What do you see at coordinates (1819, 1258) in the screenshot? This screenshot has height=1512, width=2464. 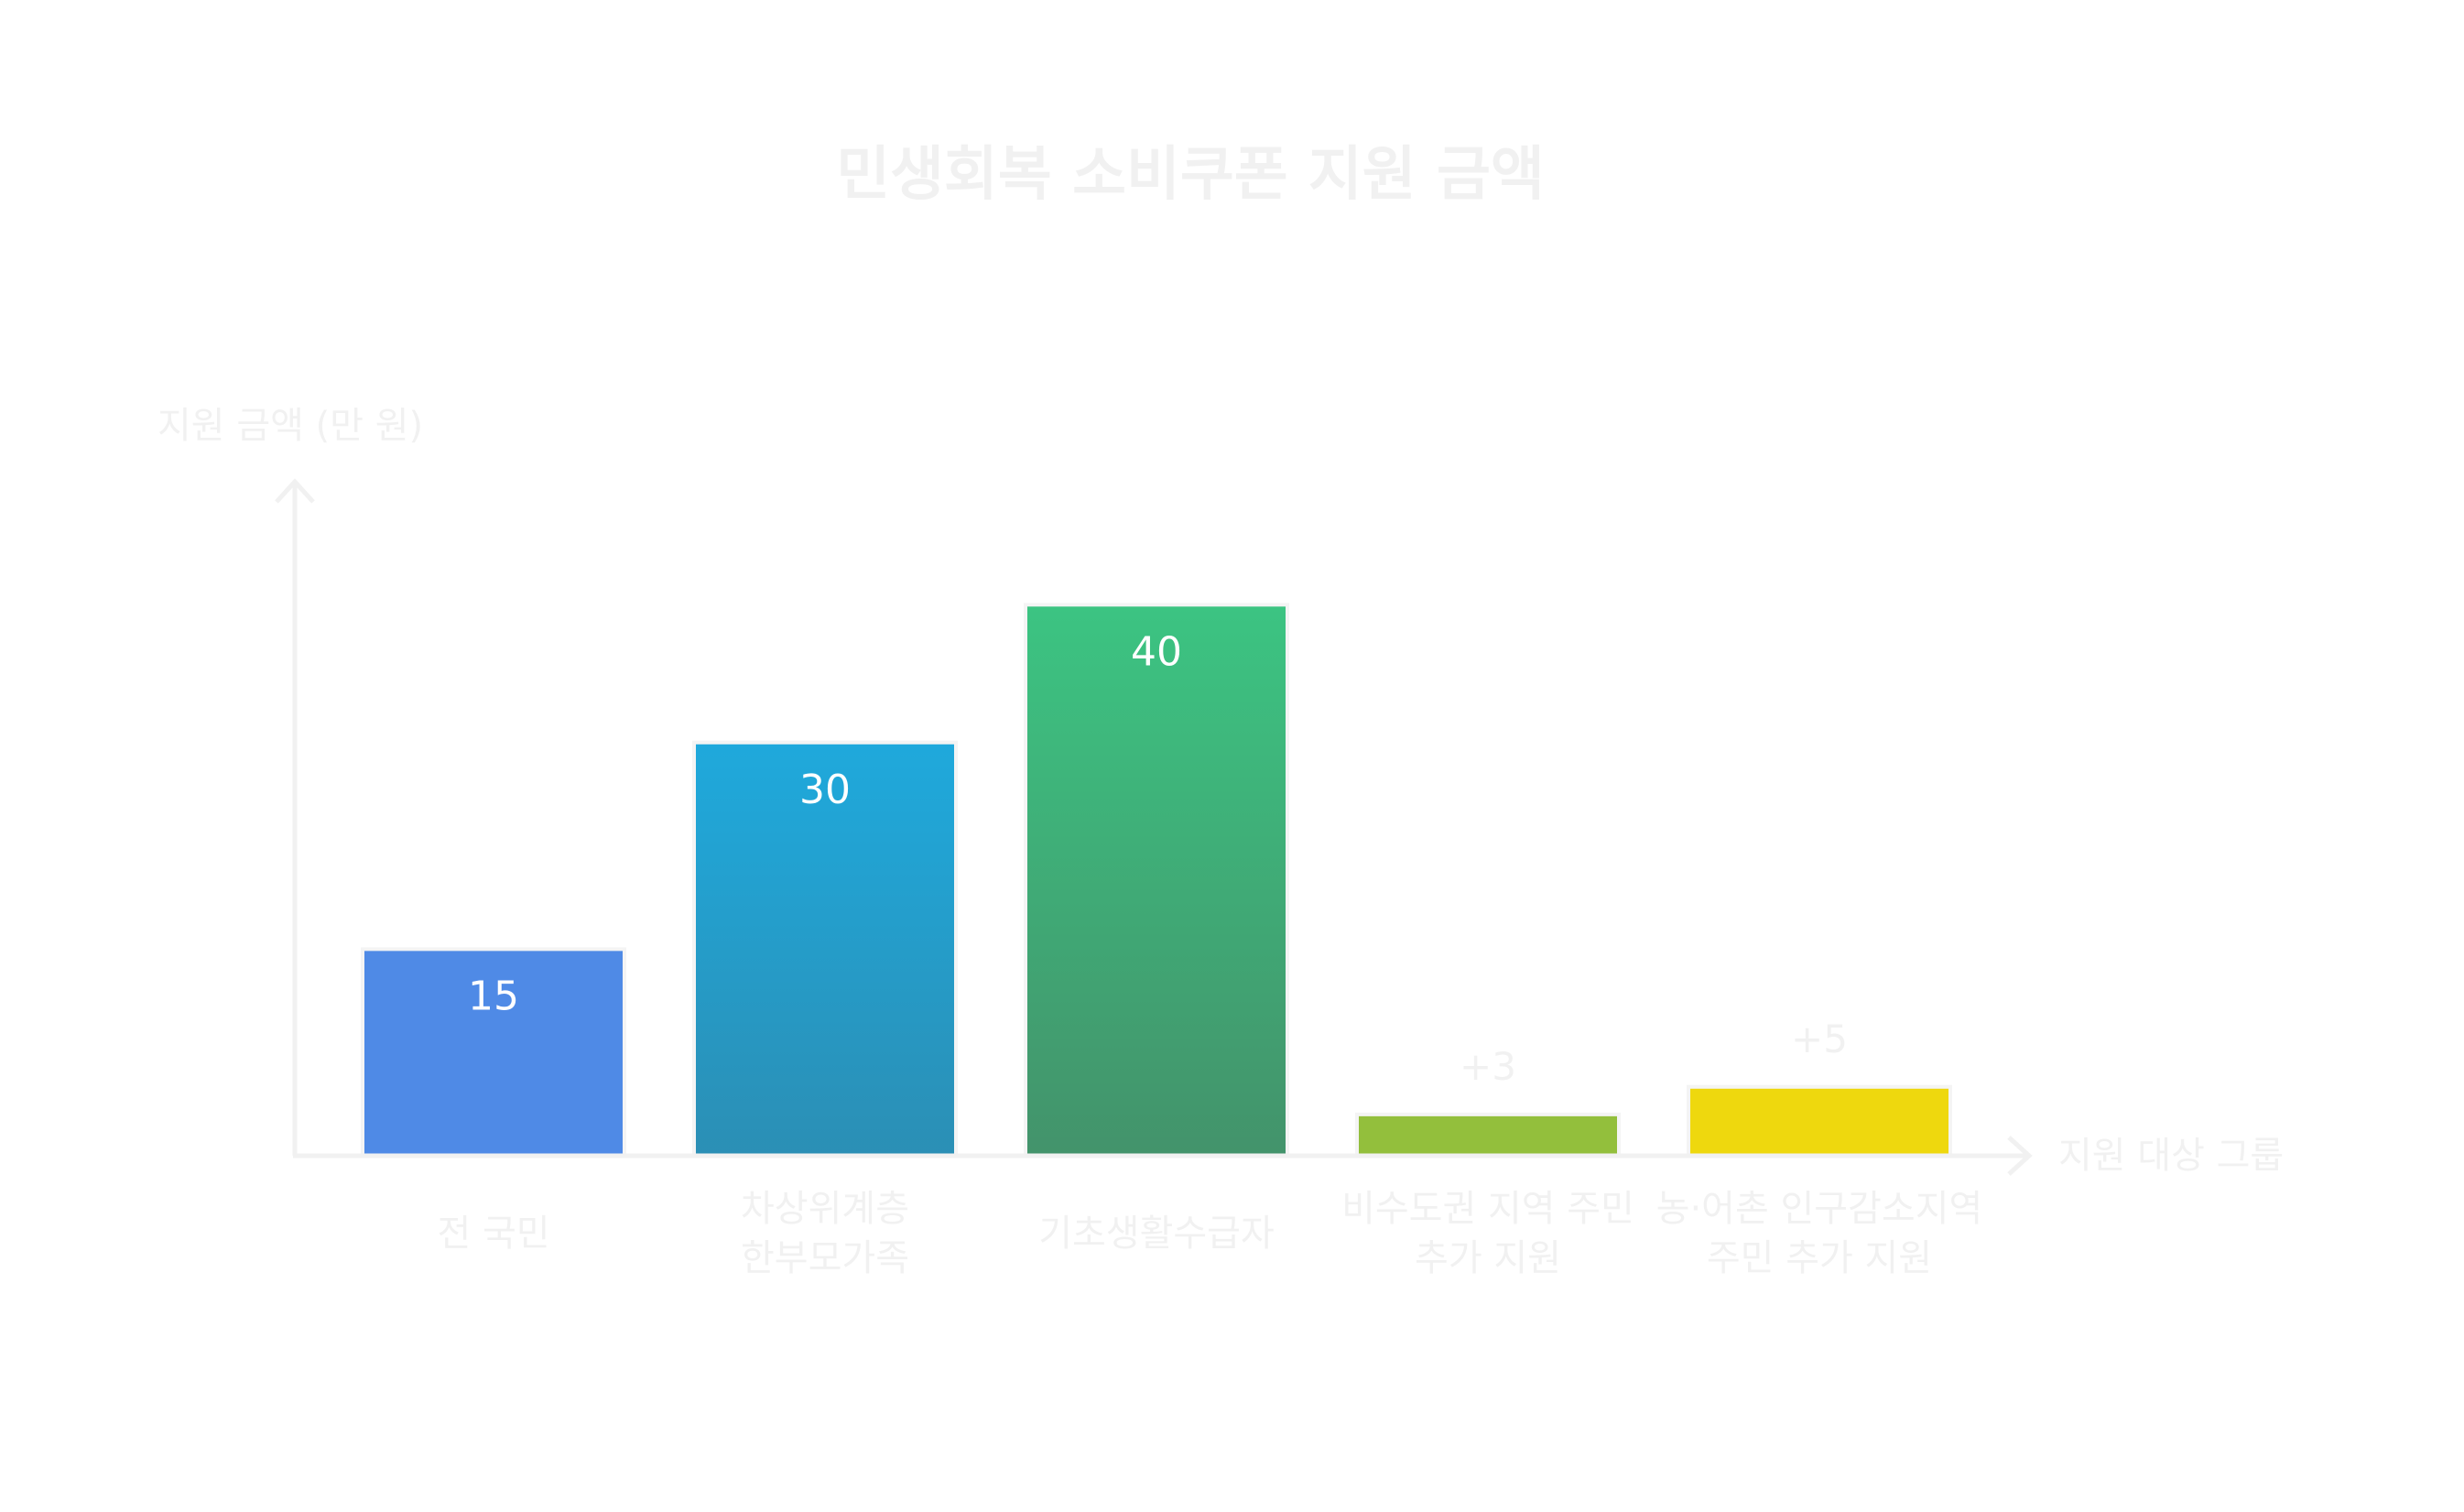 I see `category-label-4-line-1: 주민 추가 지원` at bounding box center [1819, 1258].